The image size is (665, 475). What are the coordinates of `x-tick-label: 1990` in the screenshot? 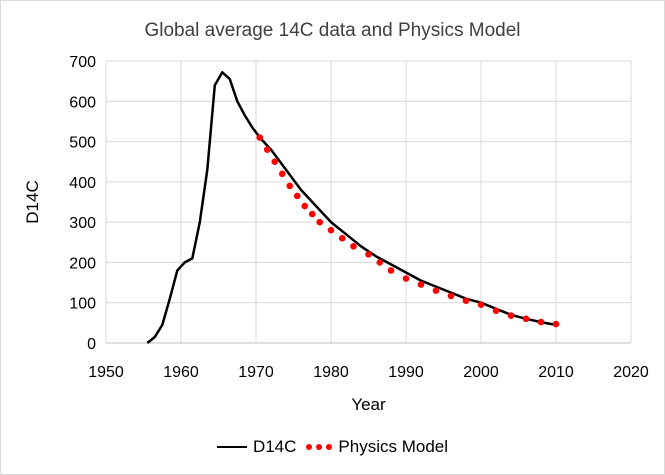 It's located at (406, 372).